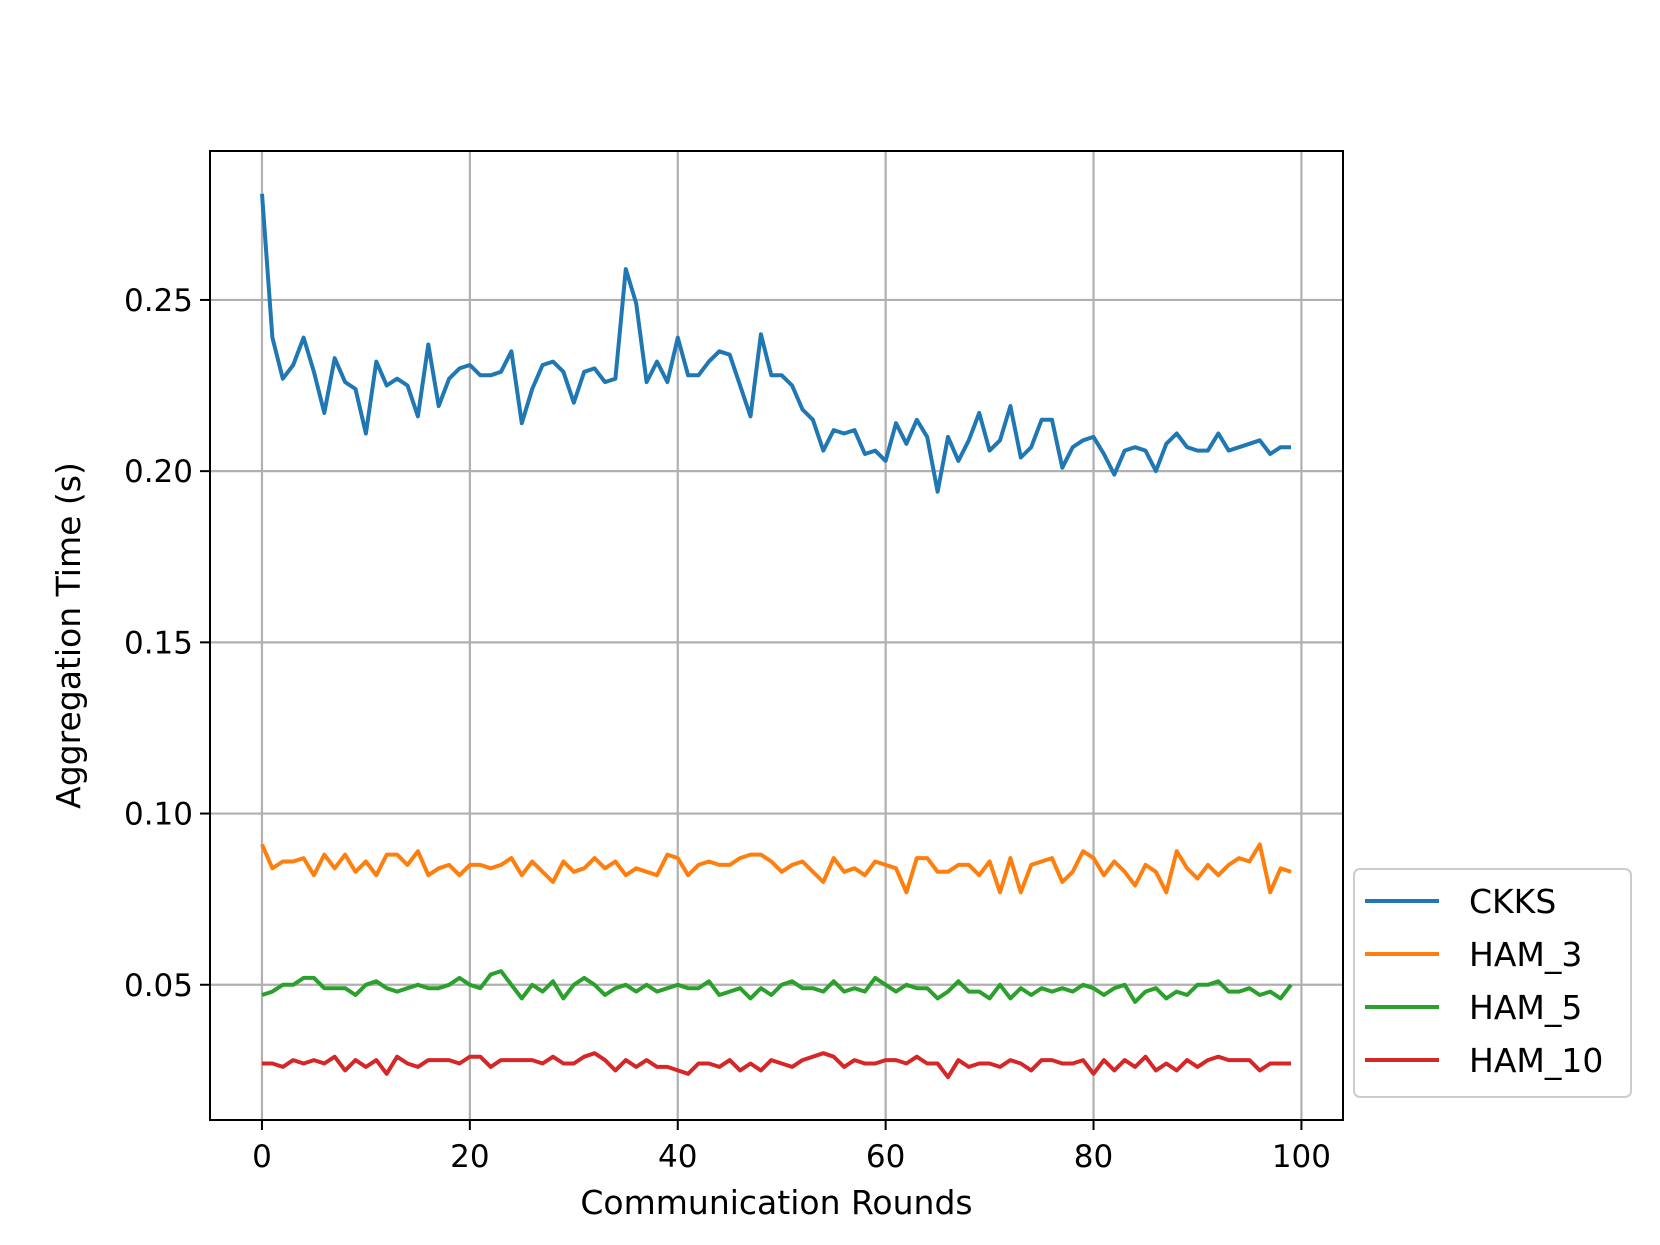  What do you see at coordinates (791, 1147) in the screenshot?
I see `x-axis: 0 20 40 60 80 100` at bounding box center [791, 1147].